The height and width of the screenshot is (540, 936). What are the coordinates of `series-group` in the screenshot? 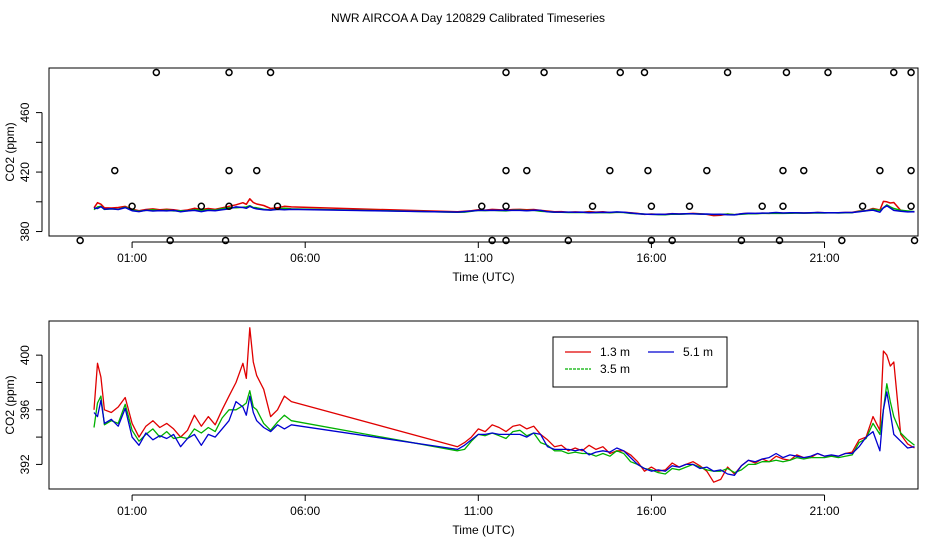 It's located at (504, 207).